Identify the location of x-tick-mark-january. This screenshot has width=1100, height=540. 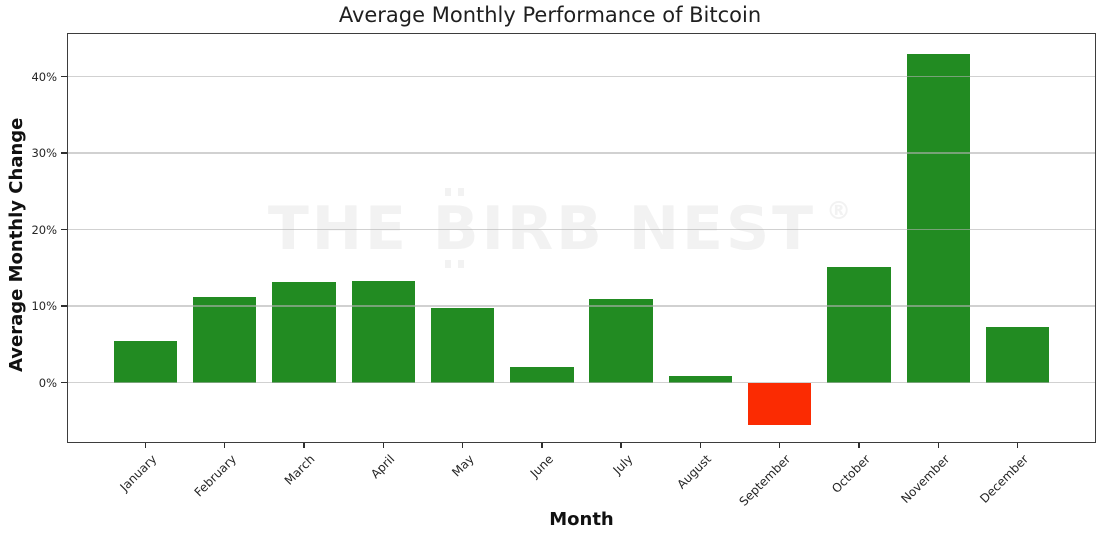
(145, 445).